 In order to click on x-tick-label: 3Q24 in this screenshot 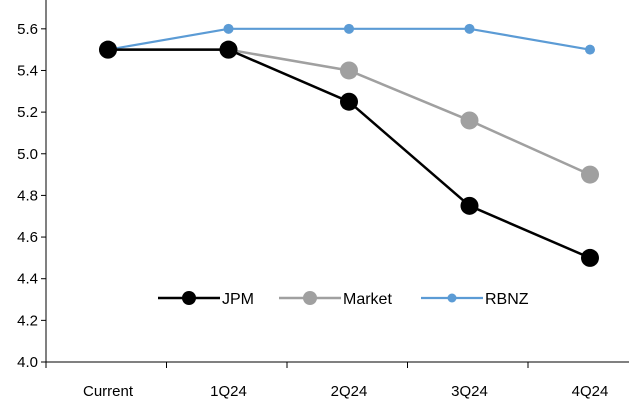, I will do `click(469, 391)`.